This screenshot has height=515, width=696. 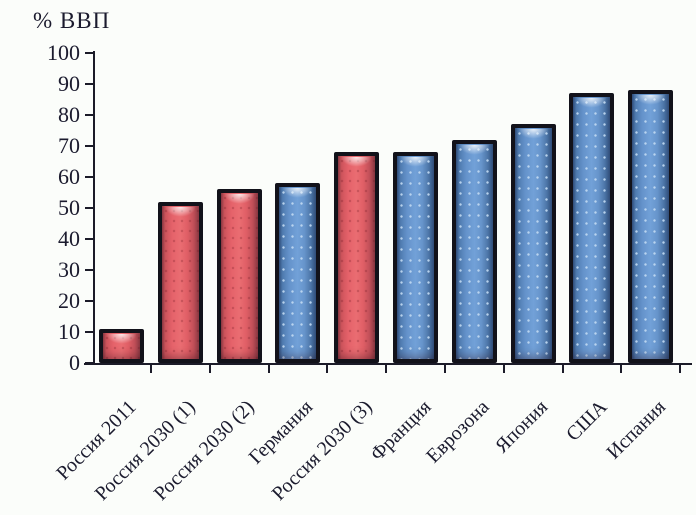 What do you see at coordinates (458, 432) in the screenshot?
I see `x-category-label: Еврозона` at bounding box center [458, 432].